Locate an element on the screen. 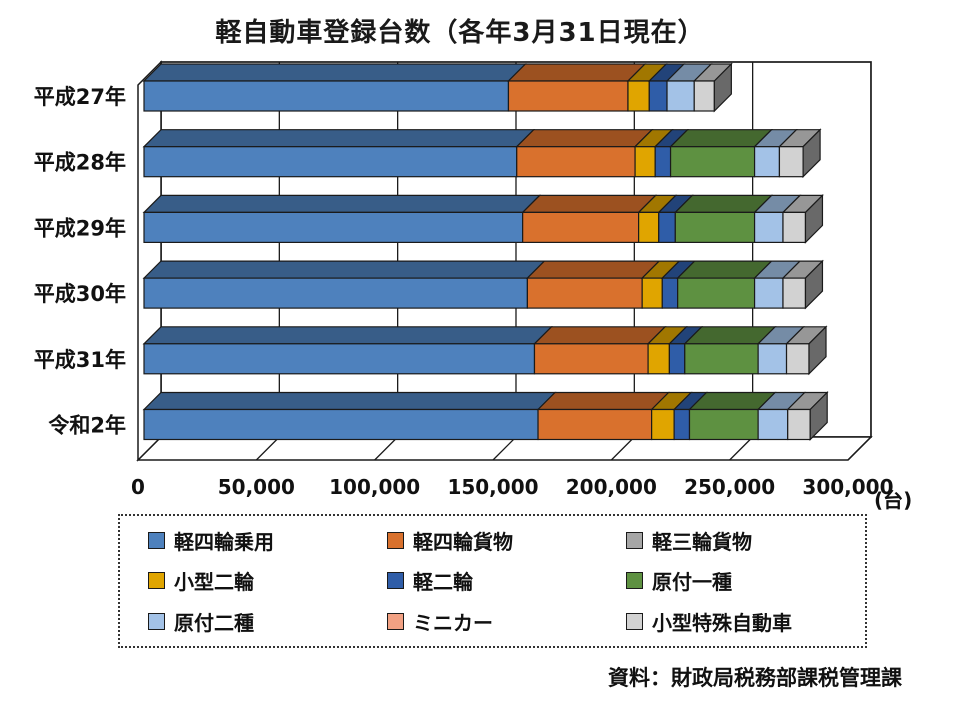 The image size is (960, 720). legend-item: 小型二輪 is located at coordinates (267, 580).